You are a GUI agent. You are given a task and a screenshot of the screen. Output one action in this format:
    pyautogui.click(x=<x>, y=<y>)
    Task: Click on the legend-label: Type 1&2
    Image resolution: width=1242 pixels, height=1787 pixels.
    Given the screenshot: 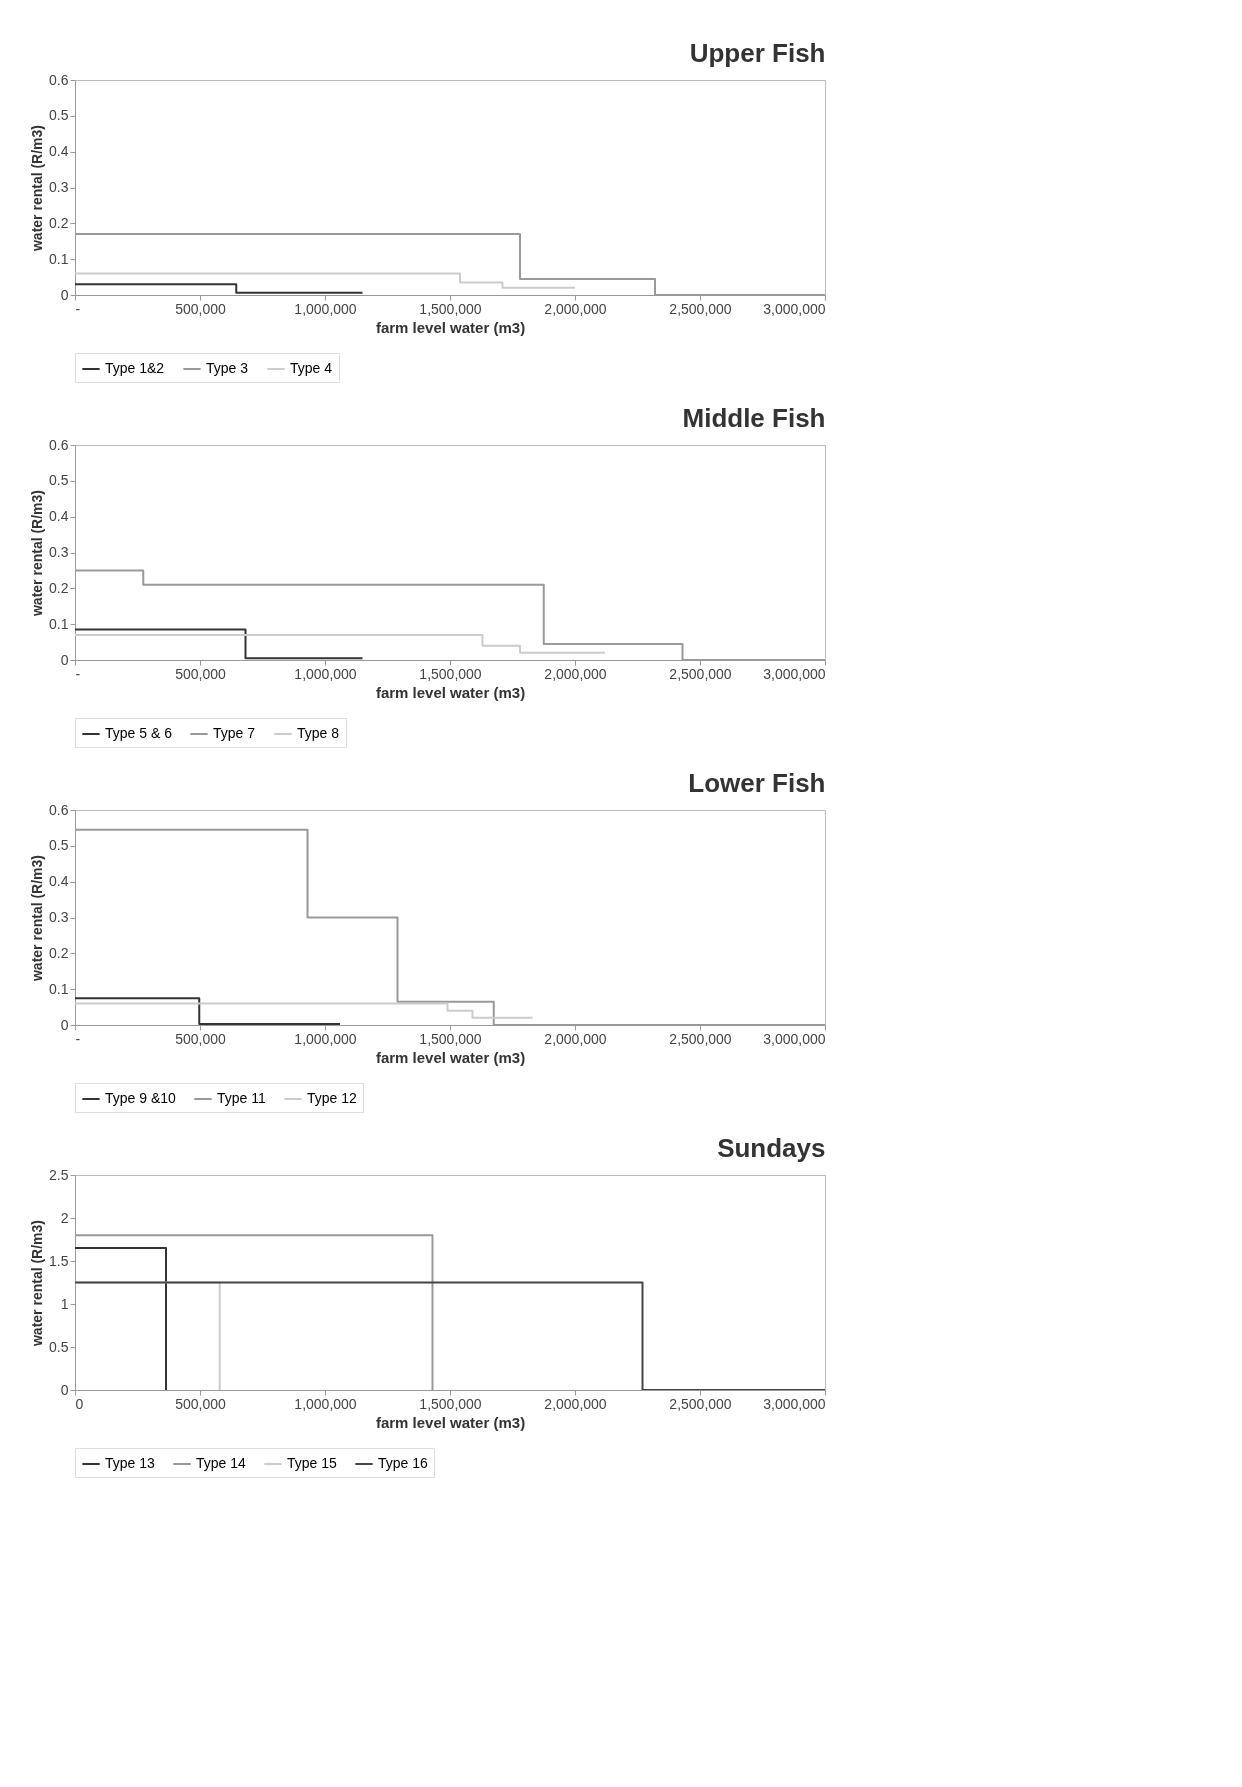 What is the action you would take?
    pyautogui.click(x=135, y=368)
    